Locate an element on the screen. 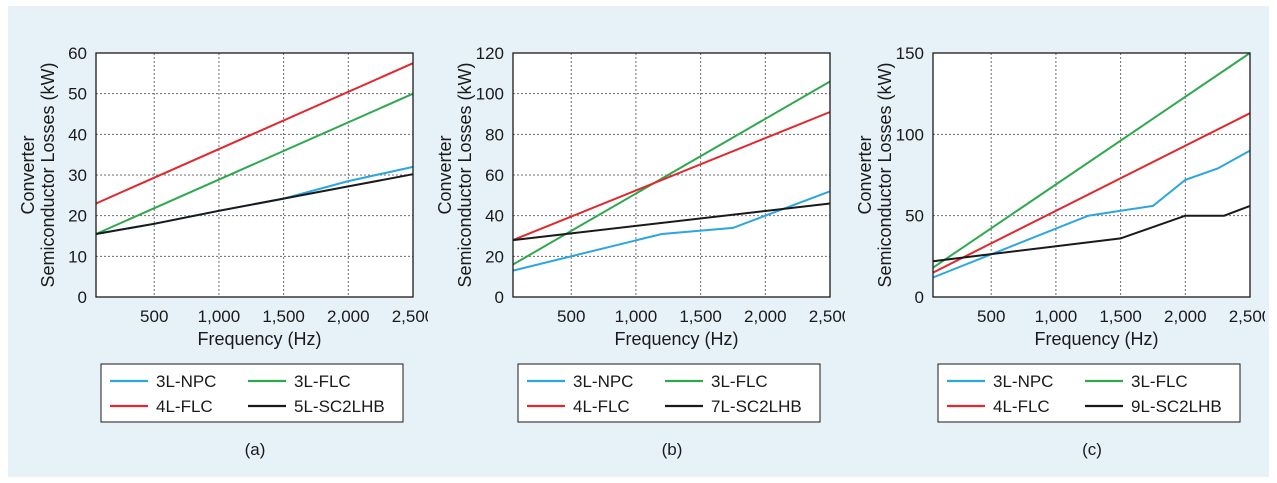 This screenshot has height=483, width=1277. y-tick-label: 80 is located at coordinates (494, 134).